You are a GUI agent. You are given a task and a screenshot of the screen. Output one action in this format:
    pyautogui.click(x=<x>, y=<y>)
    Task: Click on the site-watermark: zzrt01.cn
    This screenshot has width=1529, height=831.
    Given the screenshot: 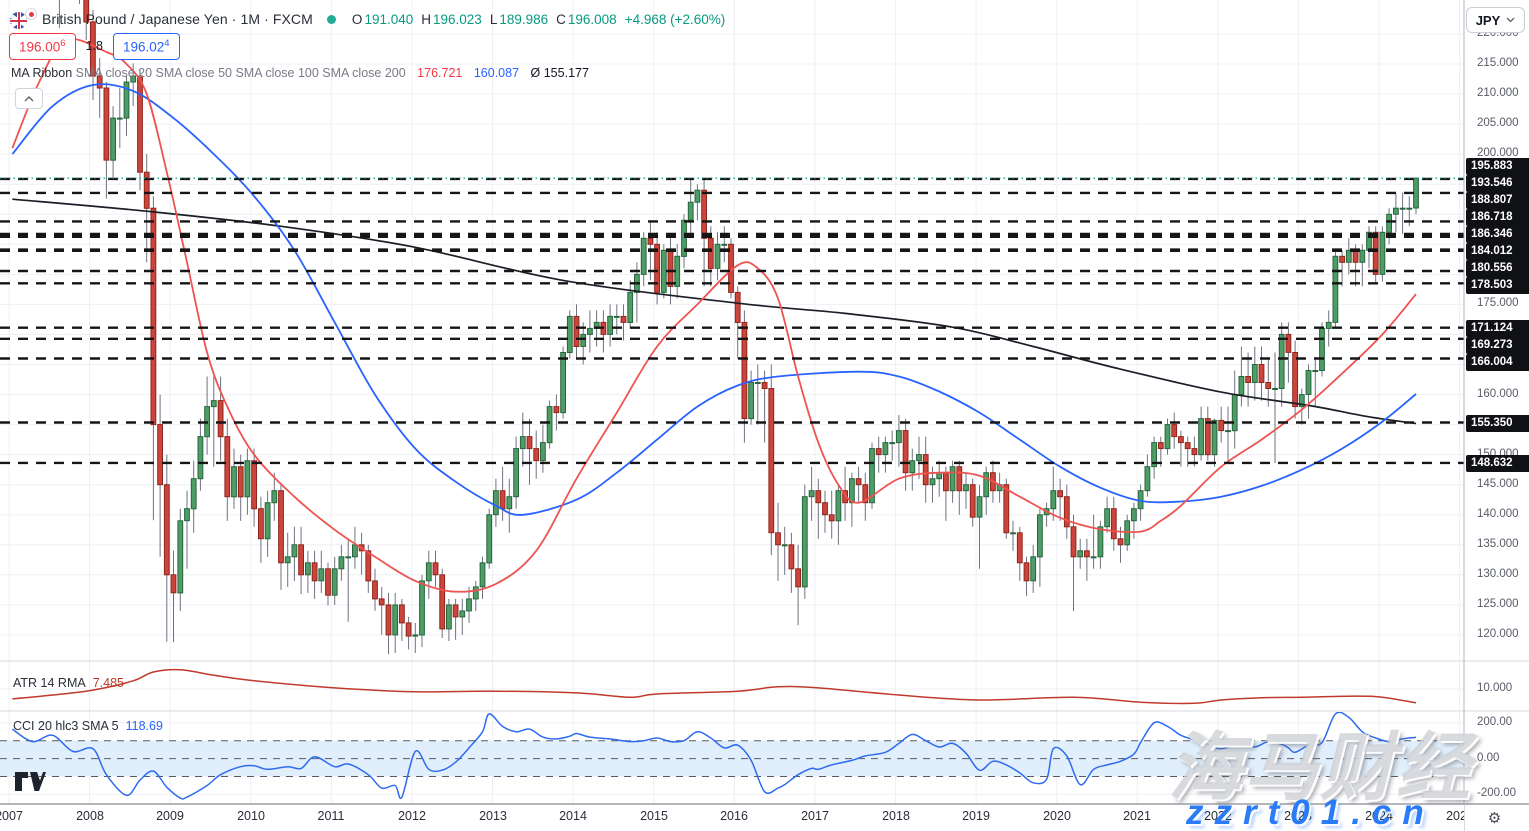 What is the action you would take?
    pyautogui.click(x=1310, y=812)
    